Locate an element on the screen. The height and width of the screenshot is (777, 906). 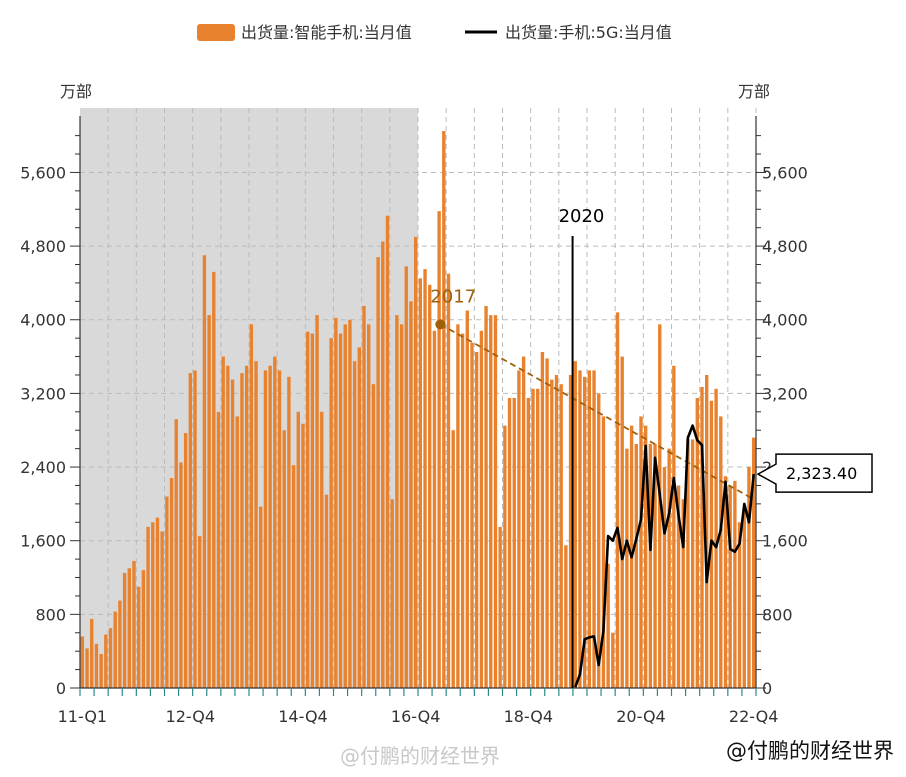
y-tick-label-left: 0 is located at coordinates (61, 688).